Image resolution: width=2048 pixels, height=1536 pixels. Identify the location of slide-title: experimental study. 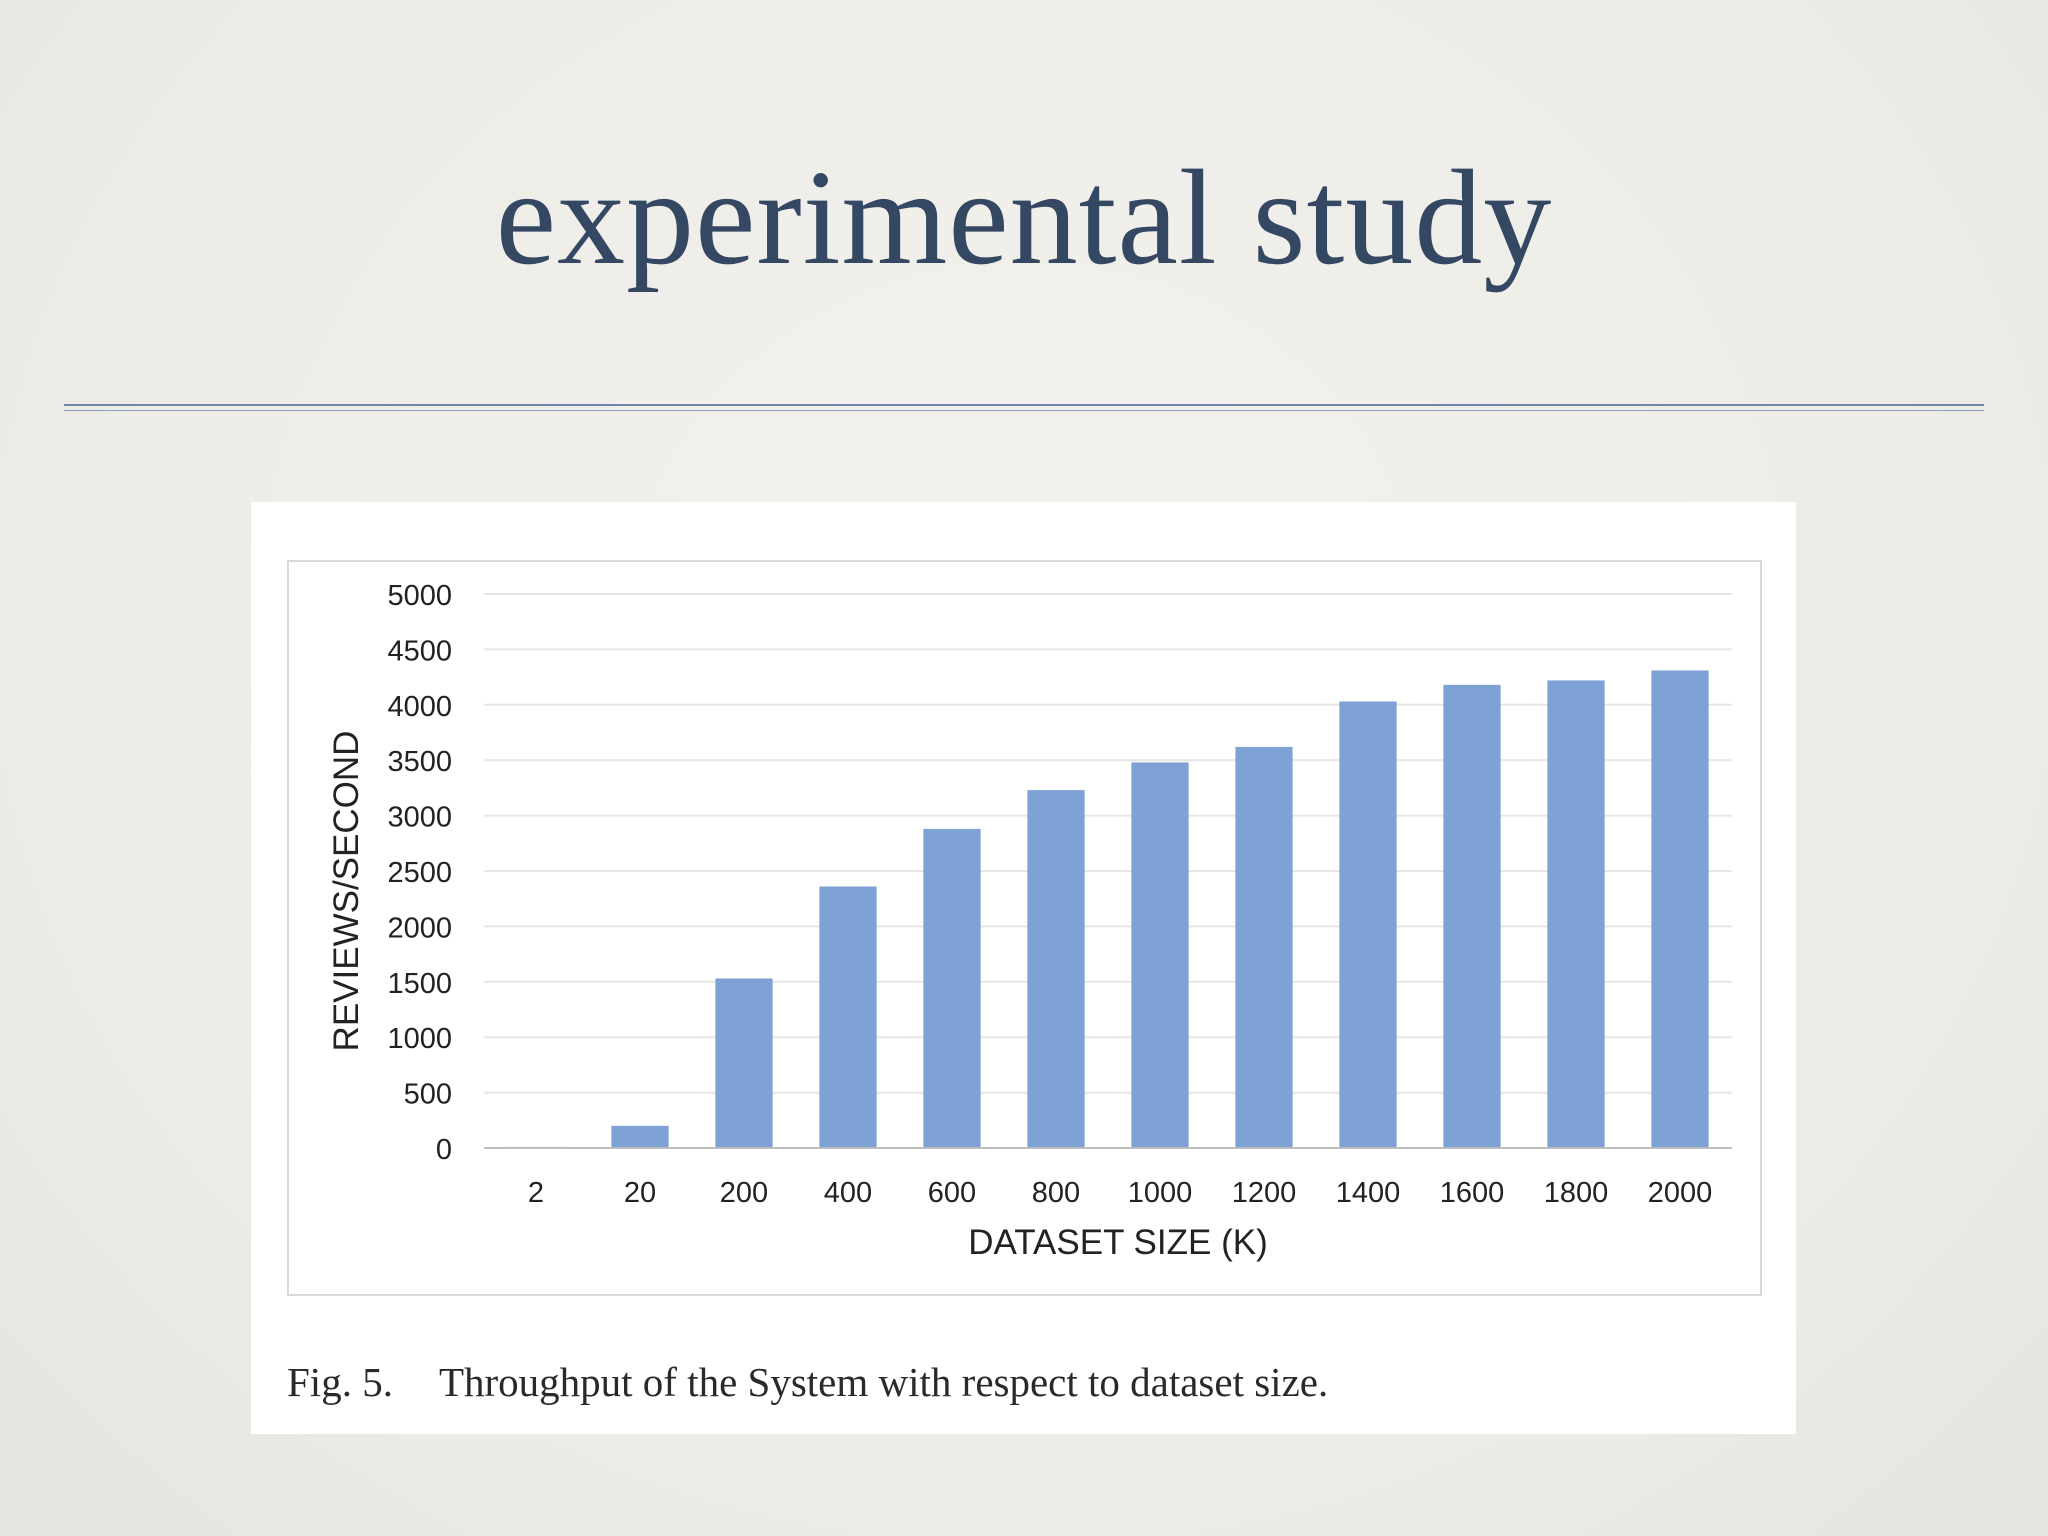
(1024, 218).